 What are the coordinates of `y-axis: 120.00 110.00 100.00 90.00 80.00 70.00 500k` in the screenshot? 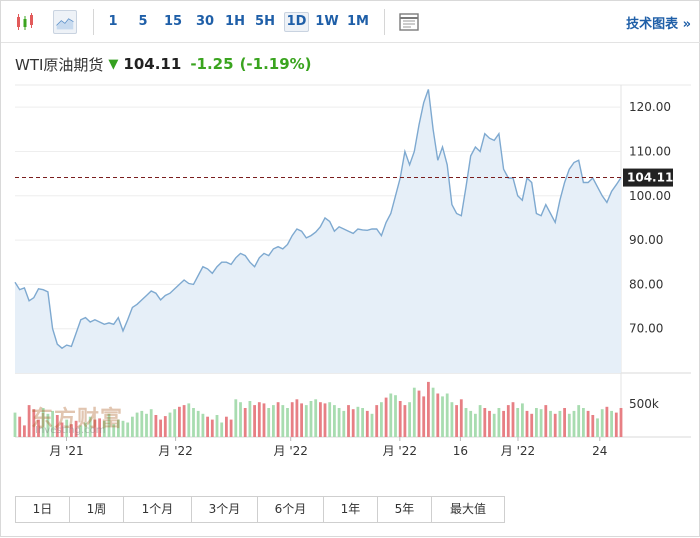 It's located at (650, 255).